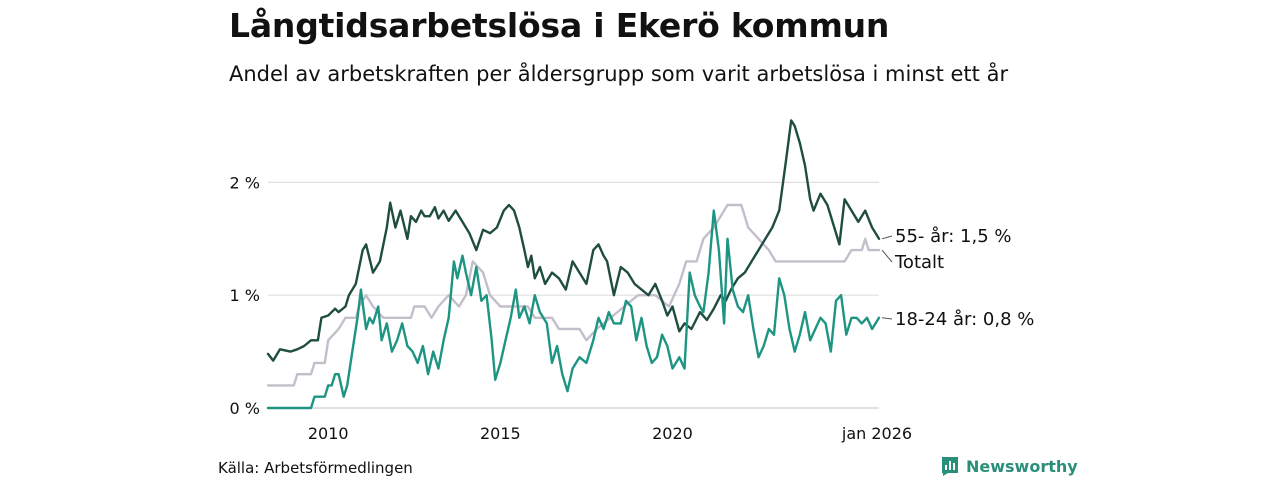 This screenshot has height=480, width=1280. Describe the element at coordinates (315, 468) in the screenshot. I see `source-note: Källa: Arbetsförmedlingen` at that location.